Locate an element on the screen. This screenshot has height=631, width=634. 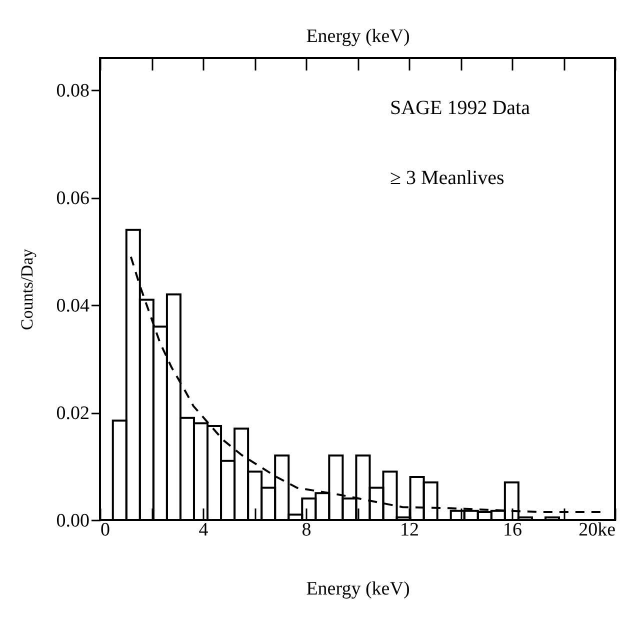
annotation: SAGE 1992 Data is located at coordinates (460, 108).